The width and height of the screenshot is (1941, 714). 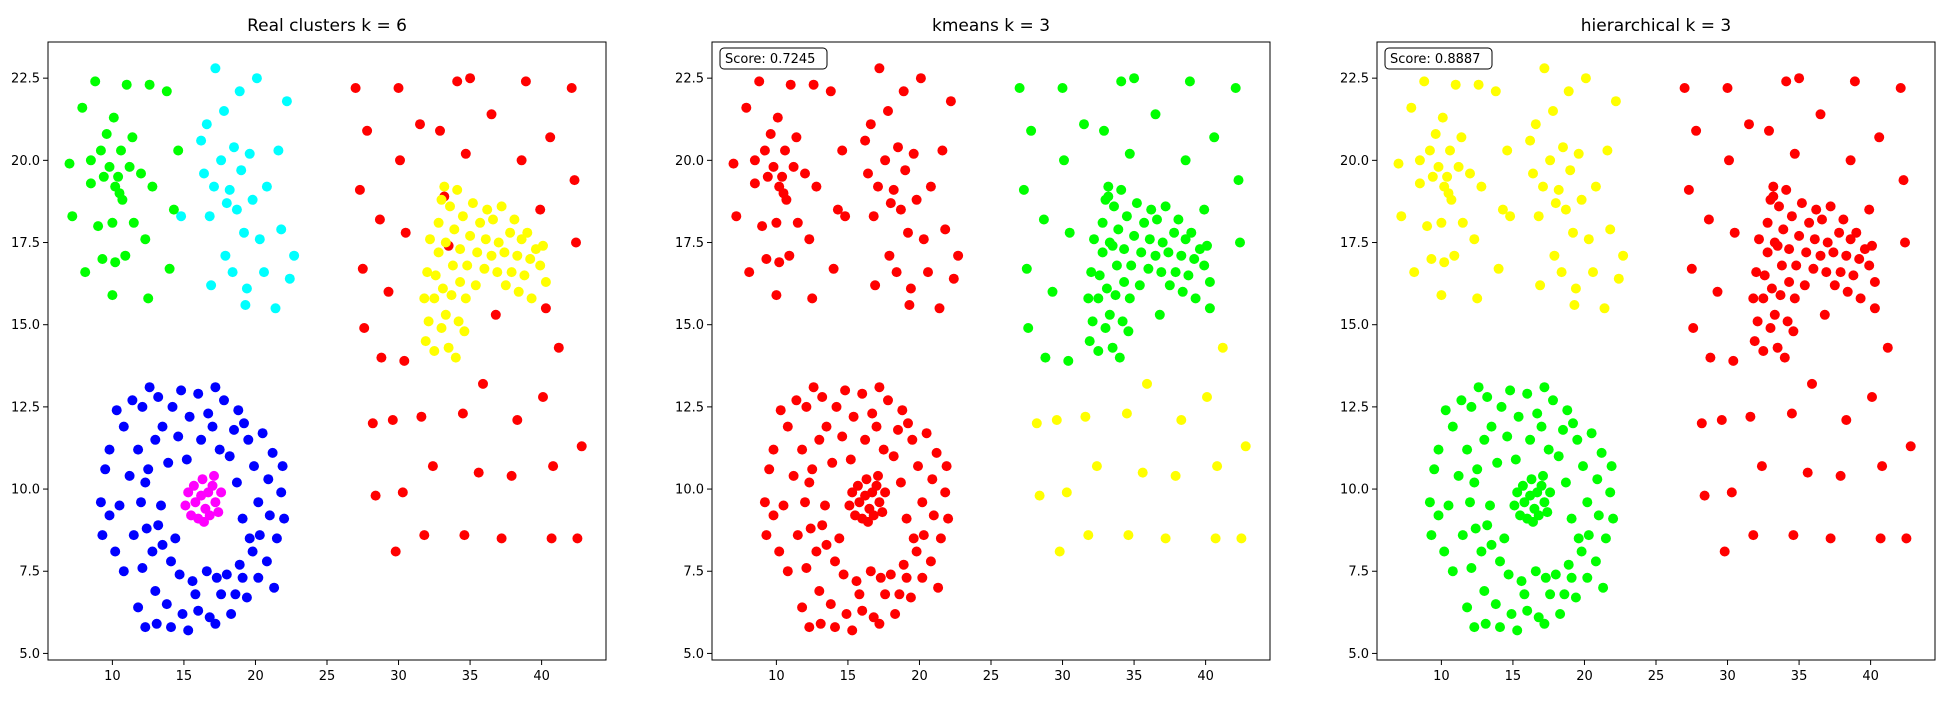 What do you see at coordinates (327, 676) in the screenshot?
I see `x-tick-label: 25` at bounding box center [327, 676].